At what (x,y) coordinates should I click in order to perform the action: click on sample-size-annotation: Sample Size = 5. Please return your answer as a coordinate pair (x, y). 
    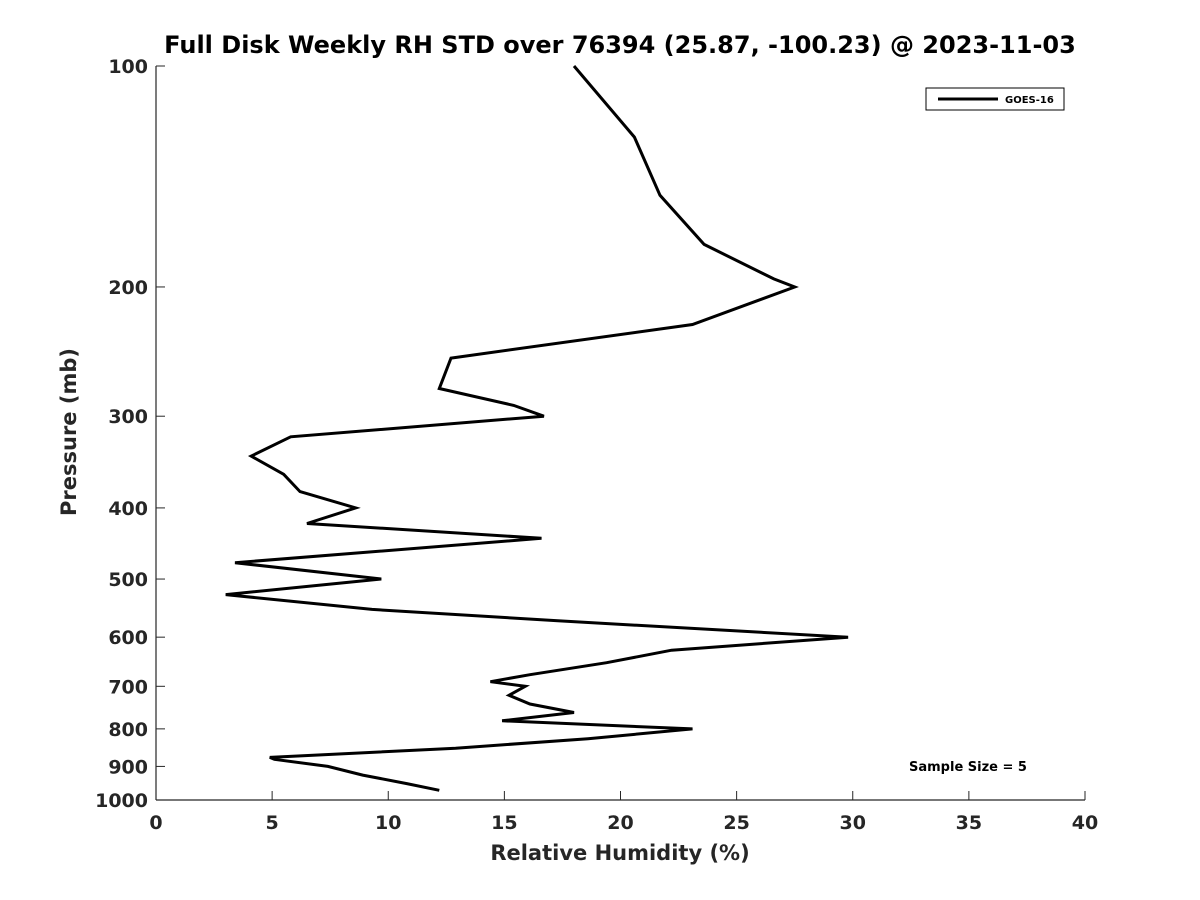
    Looking at the image, I should click on (968, 767).